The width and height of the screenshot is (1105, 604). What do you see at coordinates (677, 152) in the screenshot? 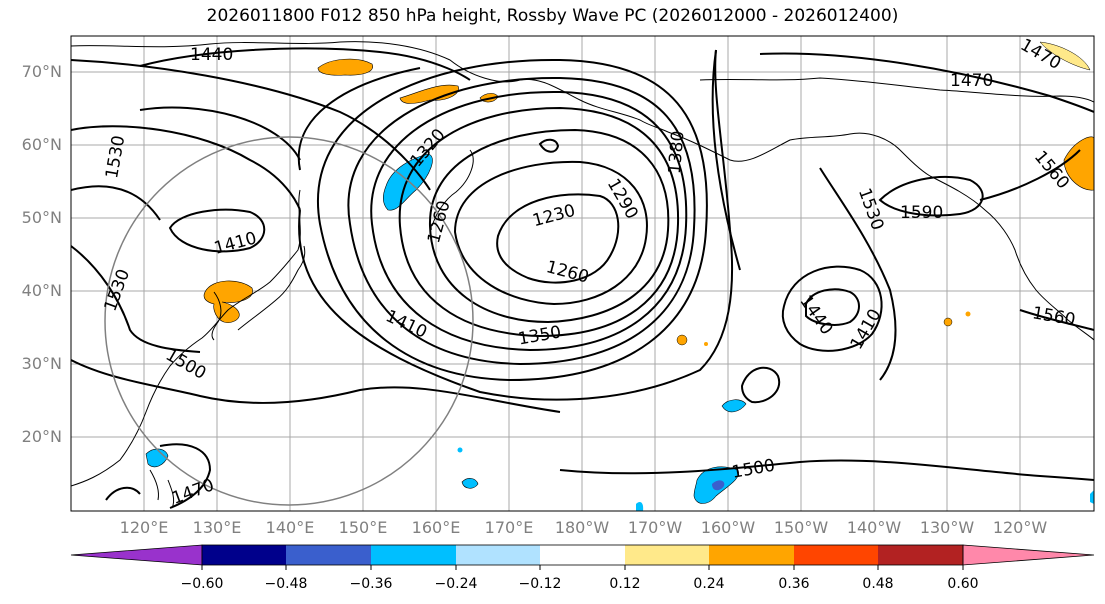
I see `contour-label: 1380` at bounding box center [677, 152].